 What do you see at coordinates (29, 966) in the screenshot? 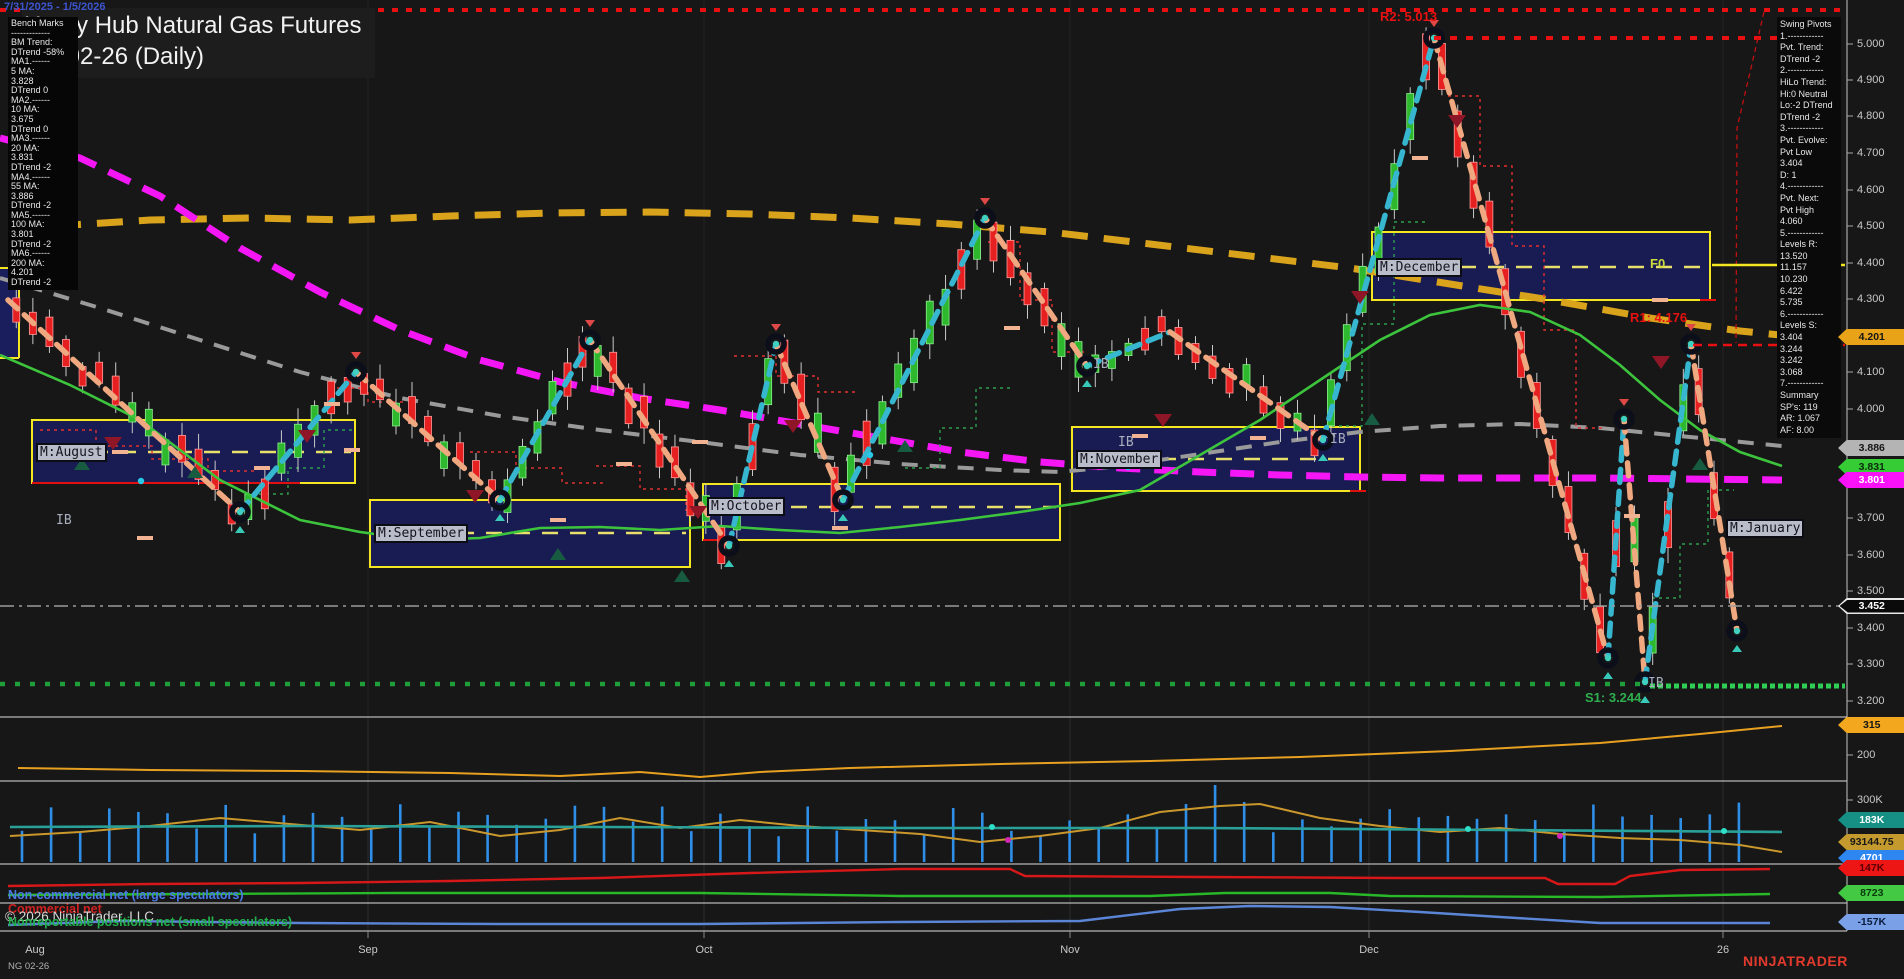
I see `symbol-footer-label: NG 02-26` at bounding box center [29, 966].